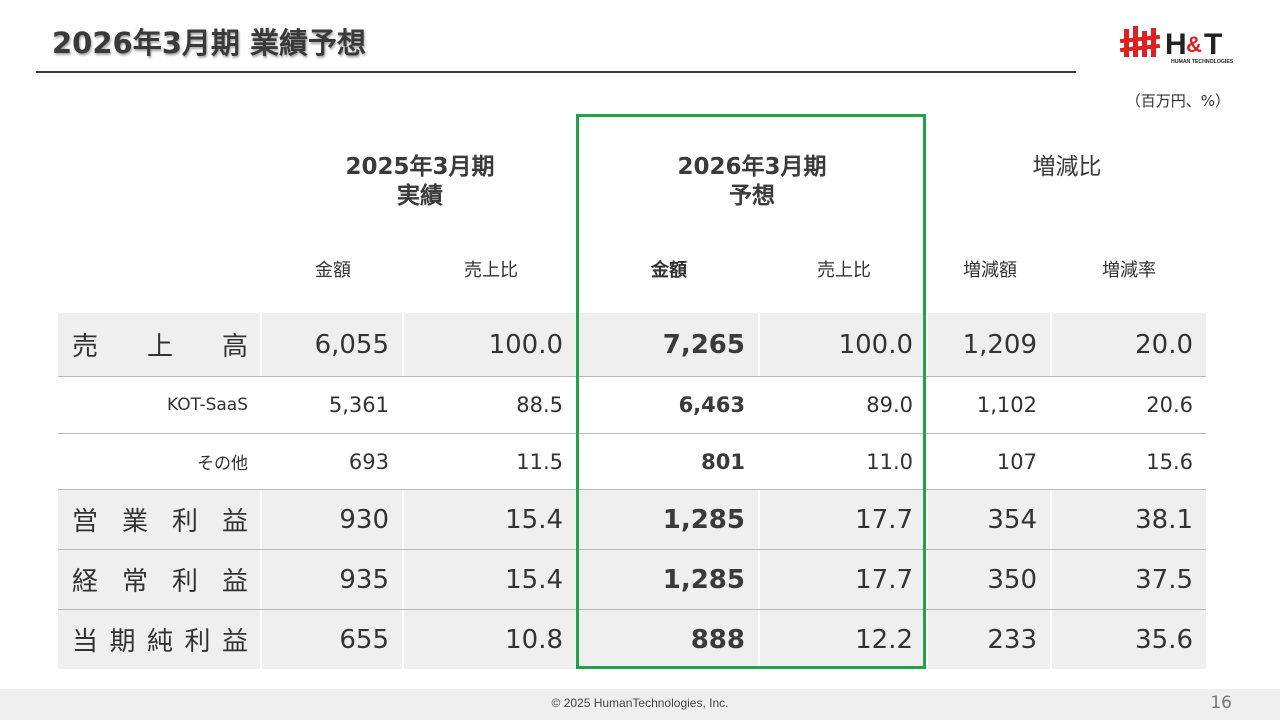 The image size is (1280, 720). What do you see at coordinates (420, 167) in the screenshot?
I see `header-2025-period: 2025年3月期` at bounding box center [420, 167].